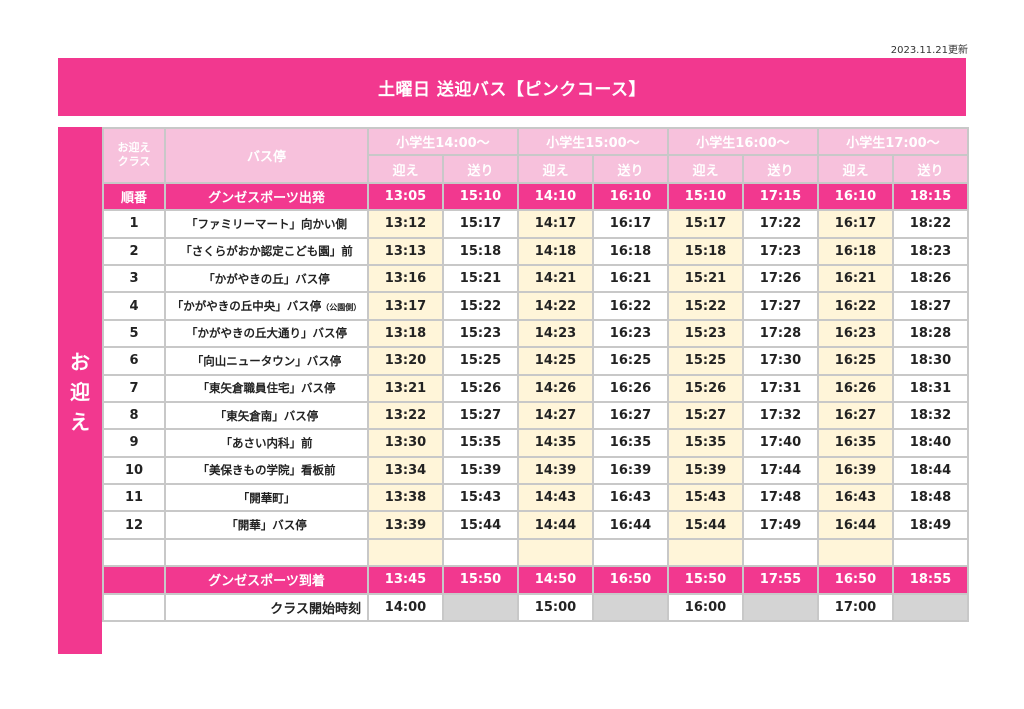 This screenshot has height=709, width=1024. I want to click on arrival-time: 18:55, so click(930, 580).